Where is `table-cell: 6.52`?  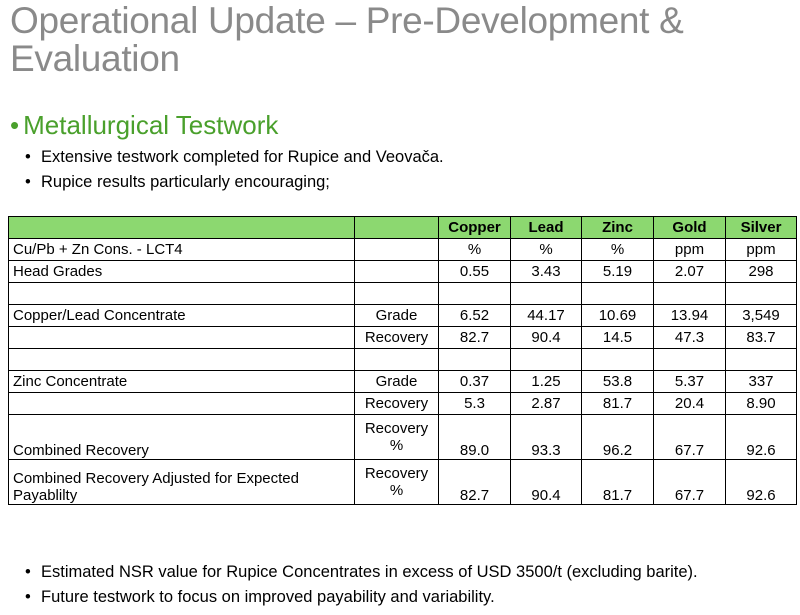
table-cell: 6.52 is located at coordinates (474, 315).